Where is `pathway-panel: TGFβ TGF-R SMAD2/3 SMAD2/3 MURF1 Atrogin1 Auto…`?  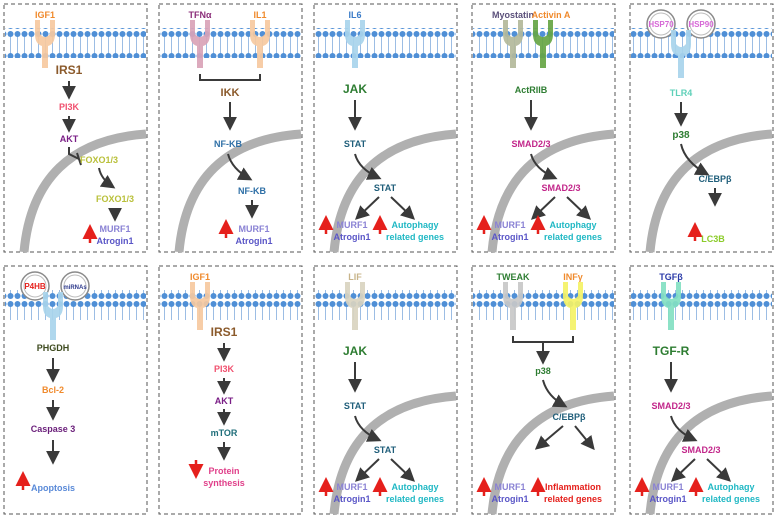
pathway-panel: TGFβ TGF-R SMAD2/3 SMAD2/3 MURF1 Atrogin1 Auto… is located at coordinates (701, 390).